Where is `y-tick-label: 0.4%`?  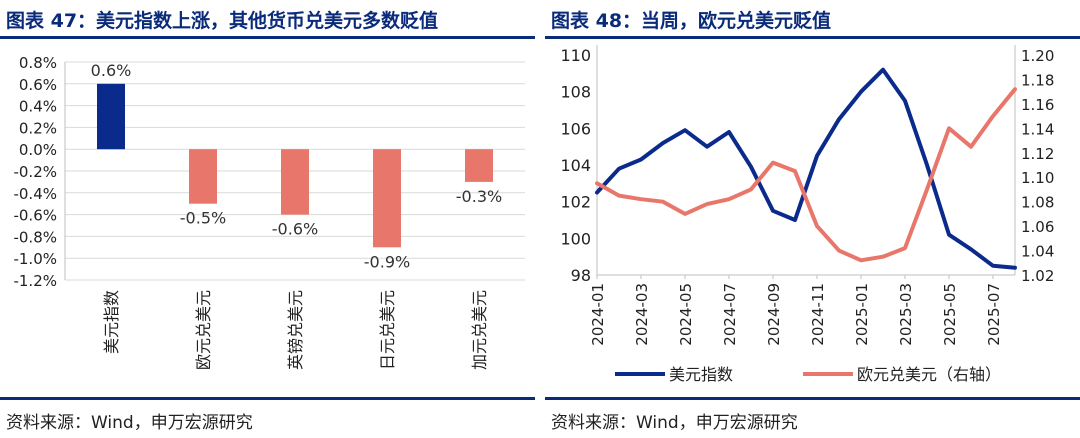 y-tick-label: 0.4% is located at coordinates (38, 107).